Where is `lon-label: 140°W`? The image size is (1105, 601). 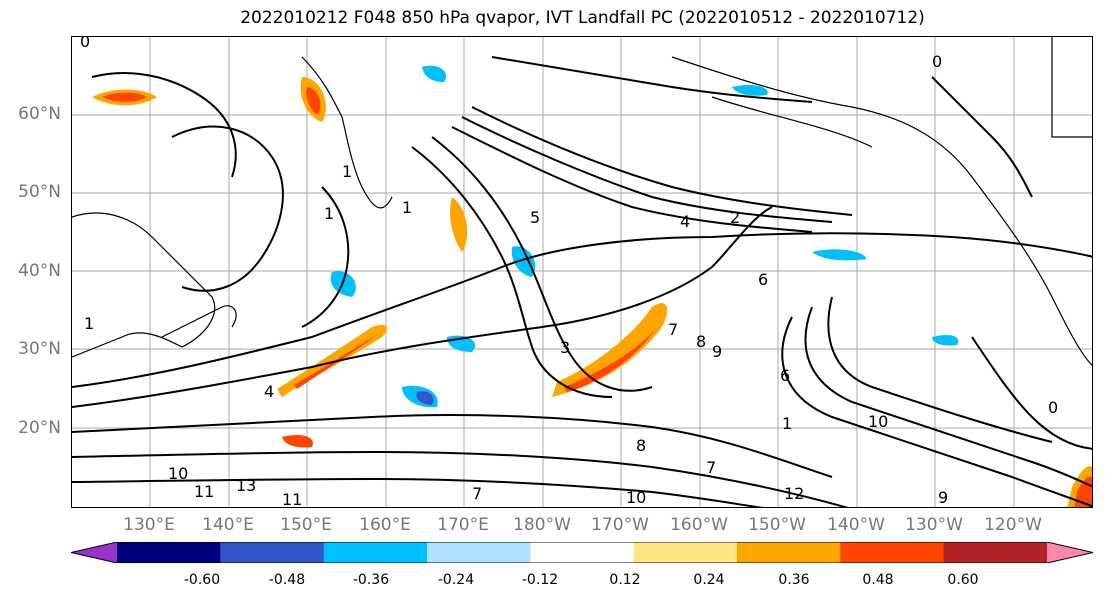 lon-label: 140°W is located at coordinates (856, 525).